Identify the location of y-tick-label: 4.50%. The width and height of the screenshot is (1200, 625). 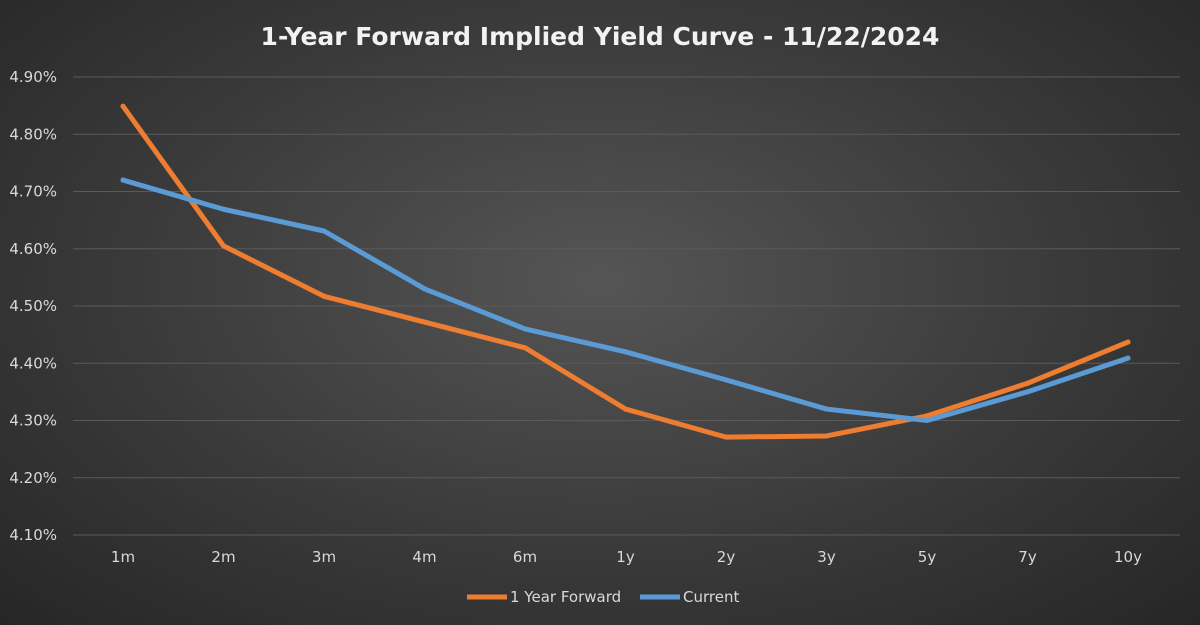
(33, 306).